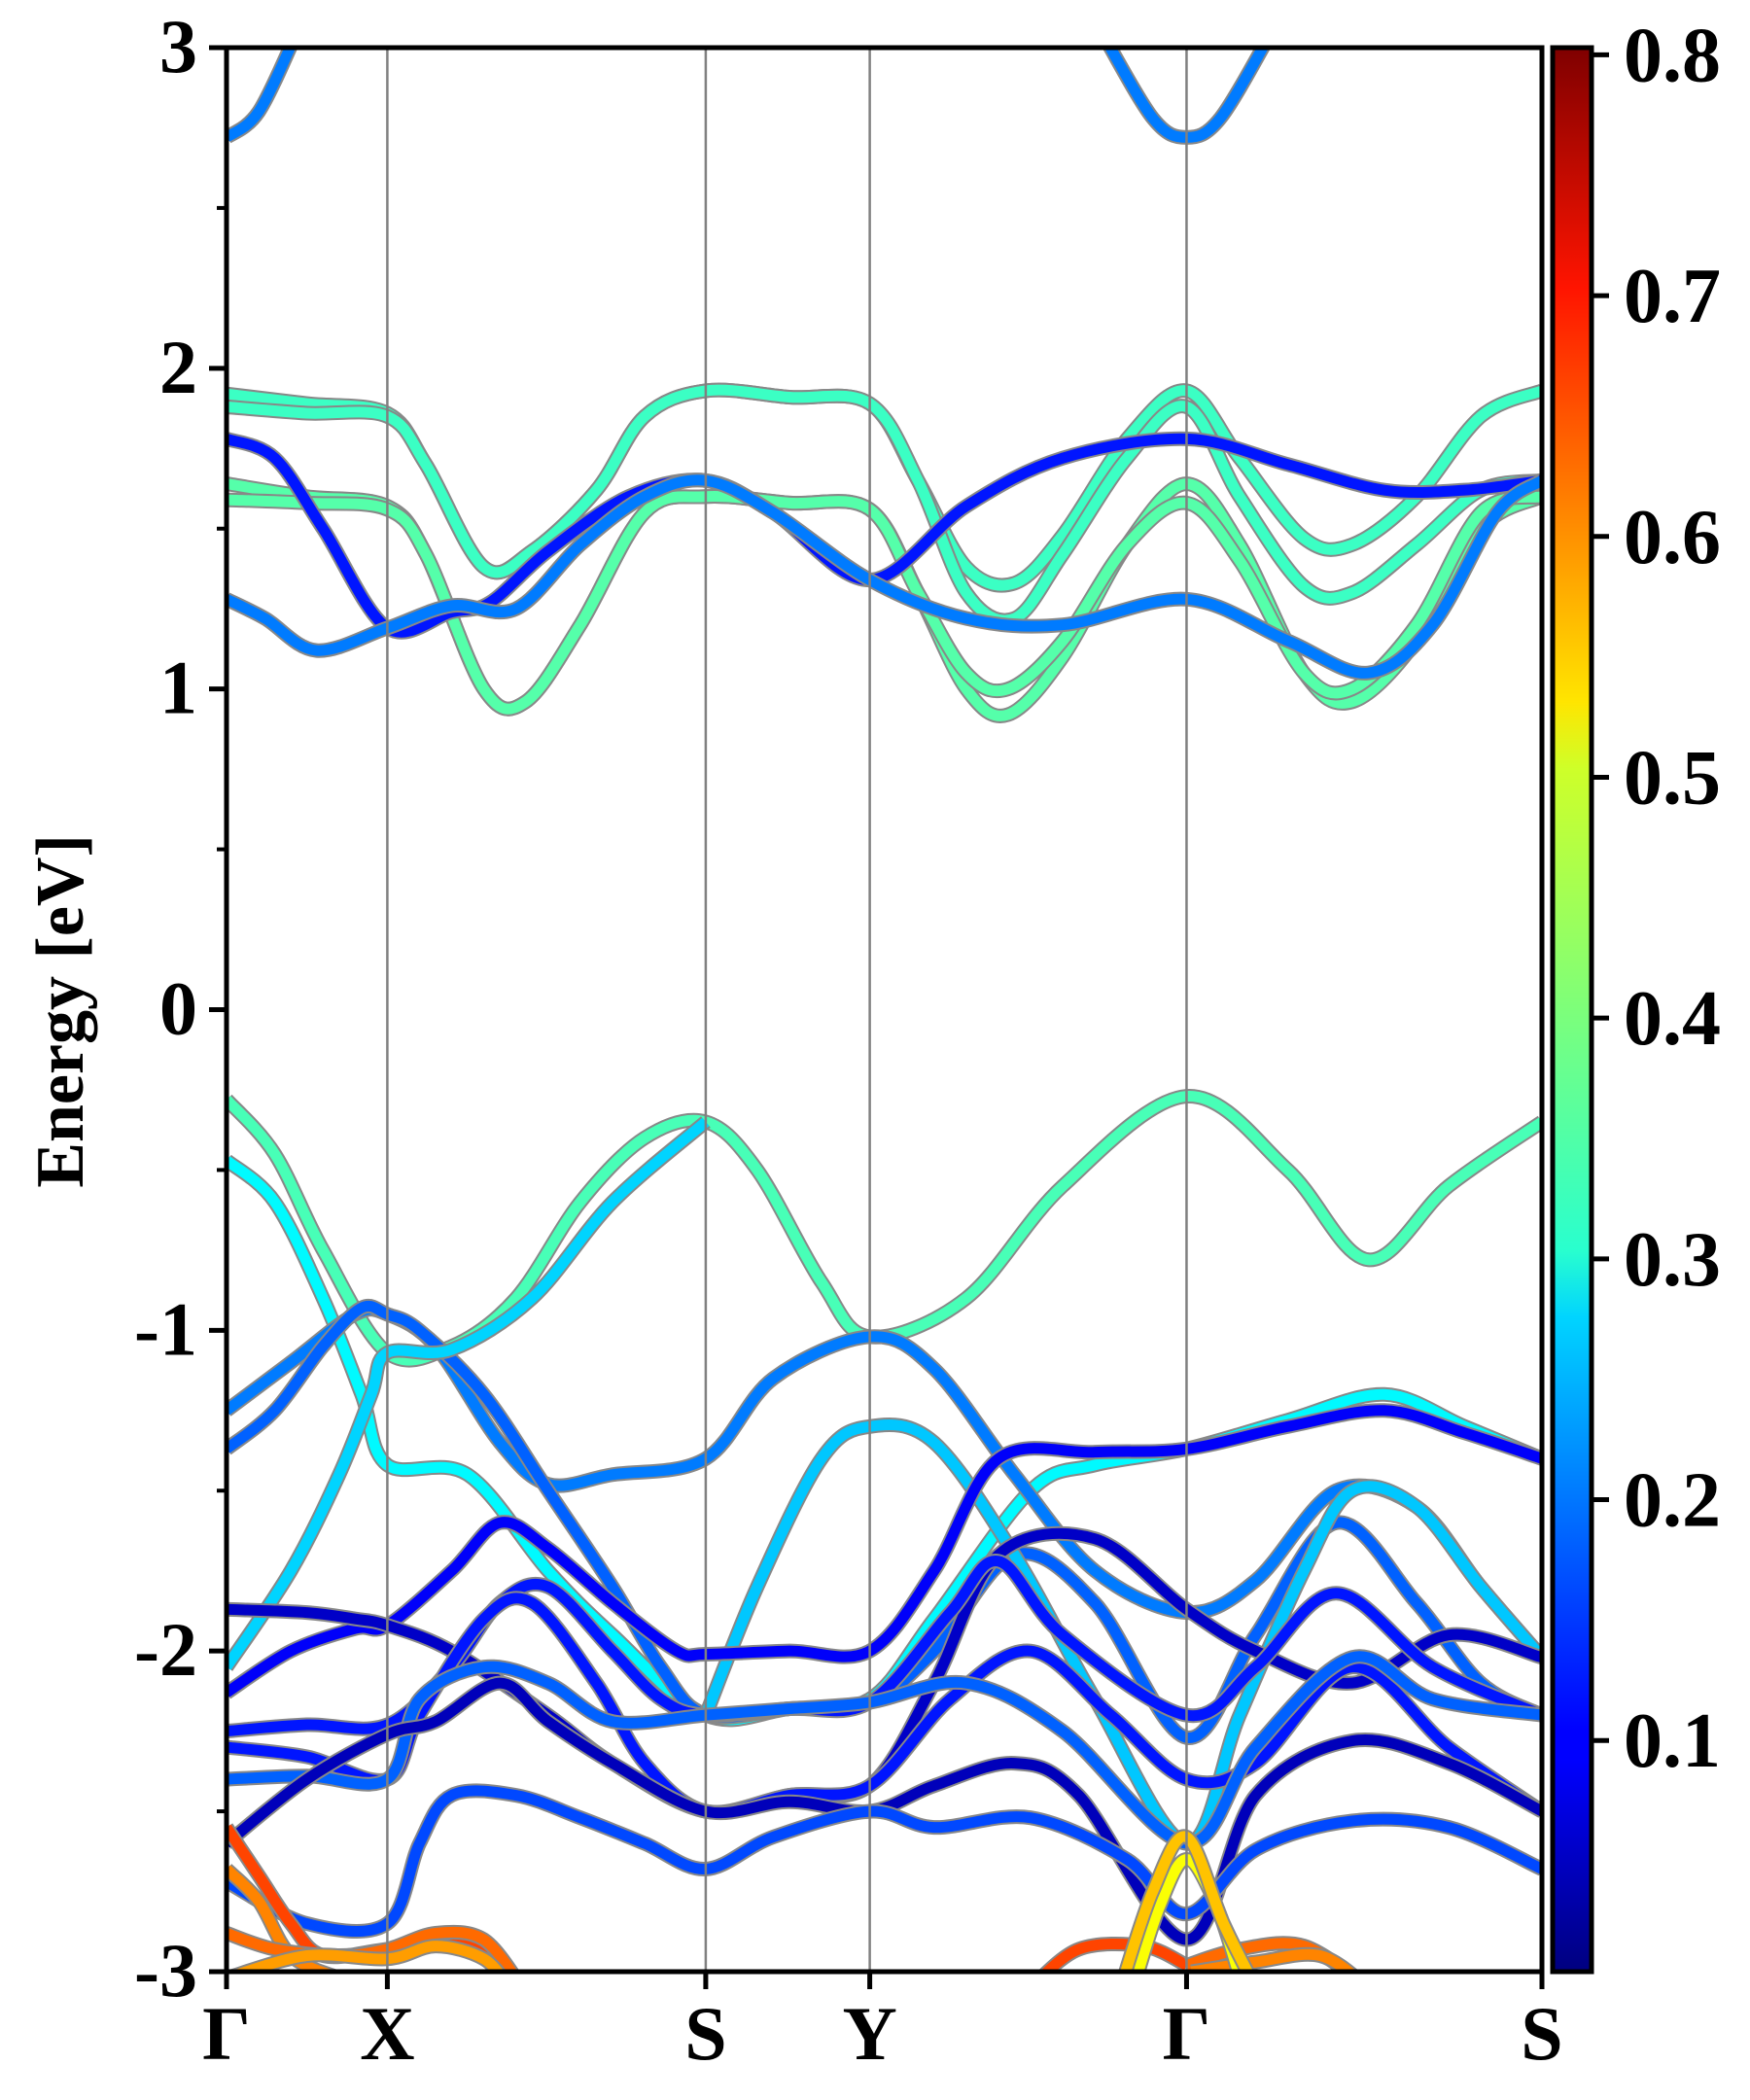 The width and height of the screenshot is (1750, 2100). What do you see at coordinates (165, 1649) in the screenshot?
I see `y-tick-label: -2` at bounding box center [165, 1649].